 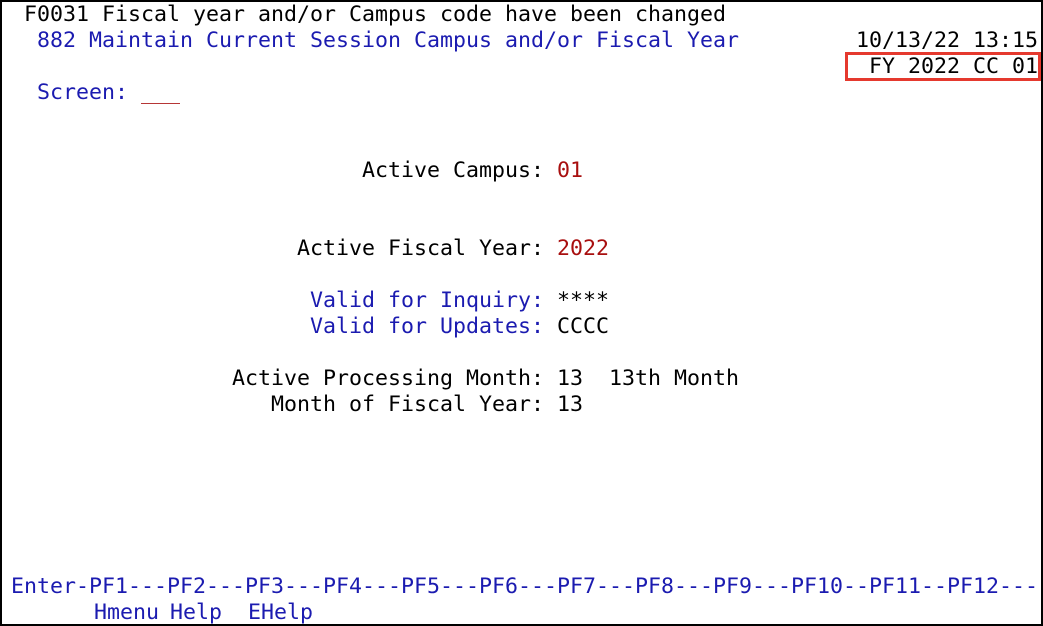 I want to click on active-campus-label: Active Campus:, so click(x=453, y=170).